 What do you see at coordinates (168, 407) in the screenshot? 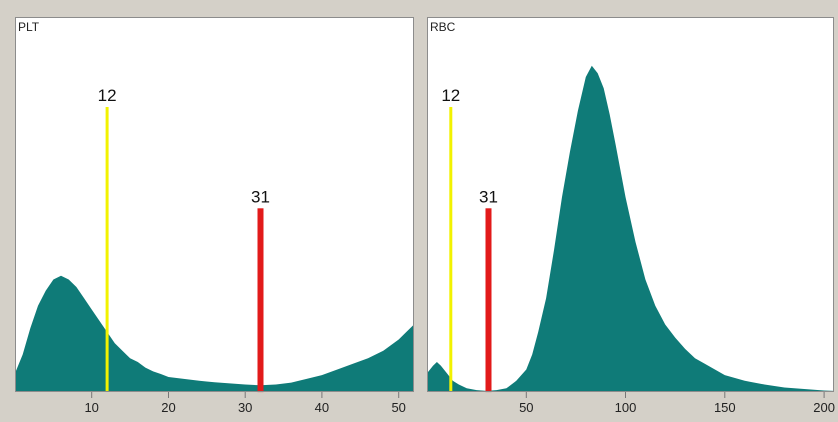
I see `plt-x-tick-label-20: 20` at bounding box center [168, 407].